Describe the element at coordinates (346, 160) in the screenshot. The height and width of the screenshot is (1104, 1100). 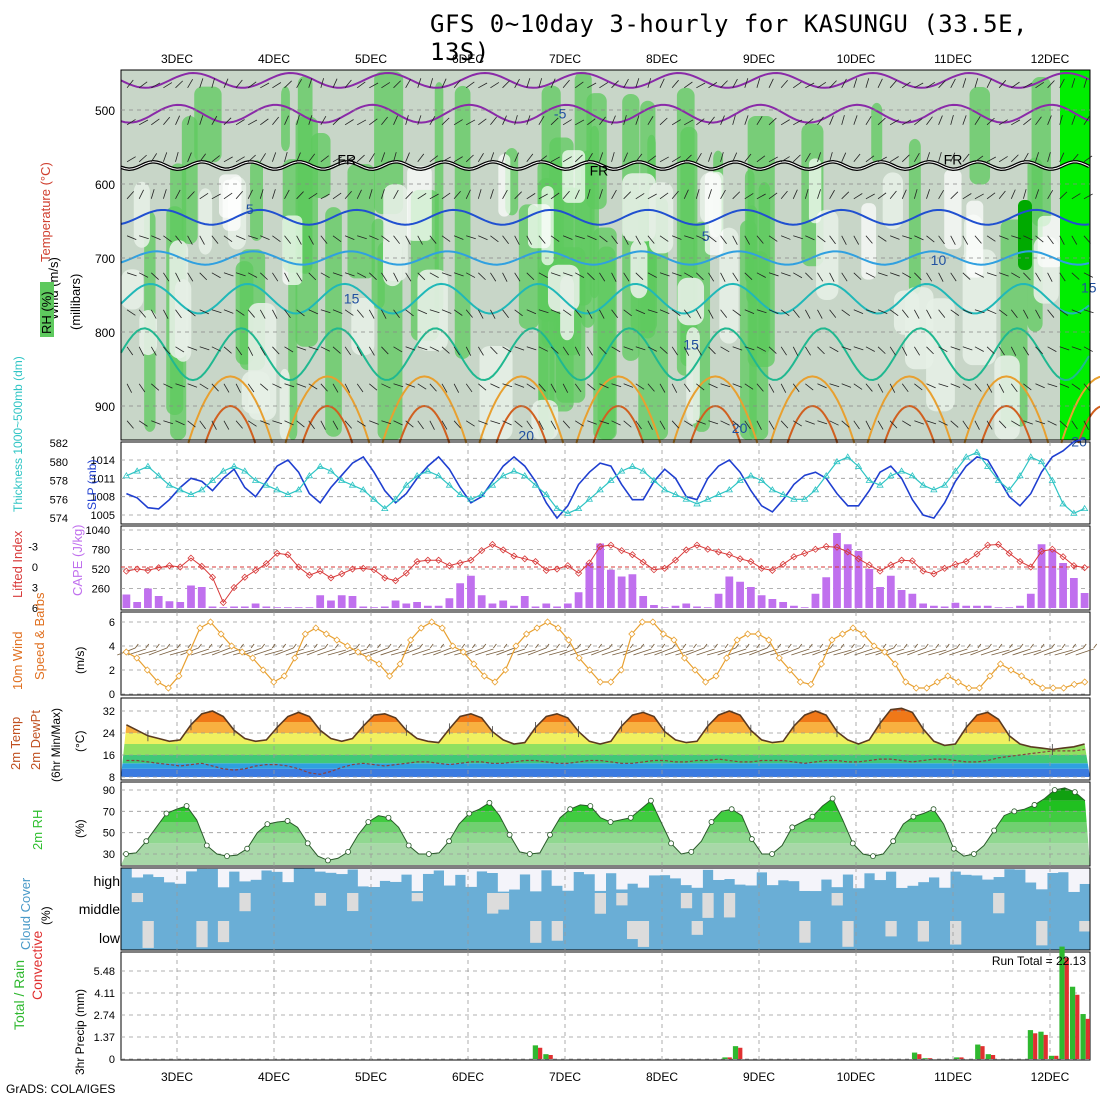
I see `contour-label: FR` at that location.